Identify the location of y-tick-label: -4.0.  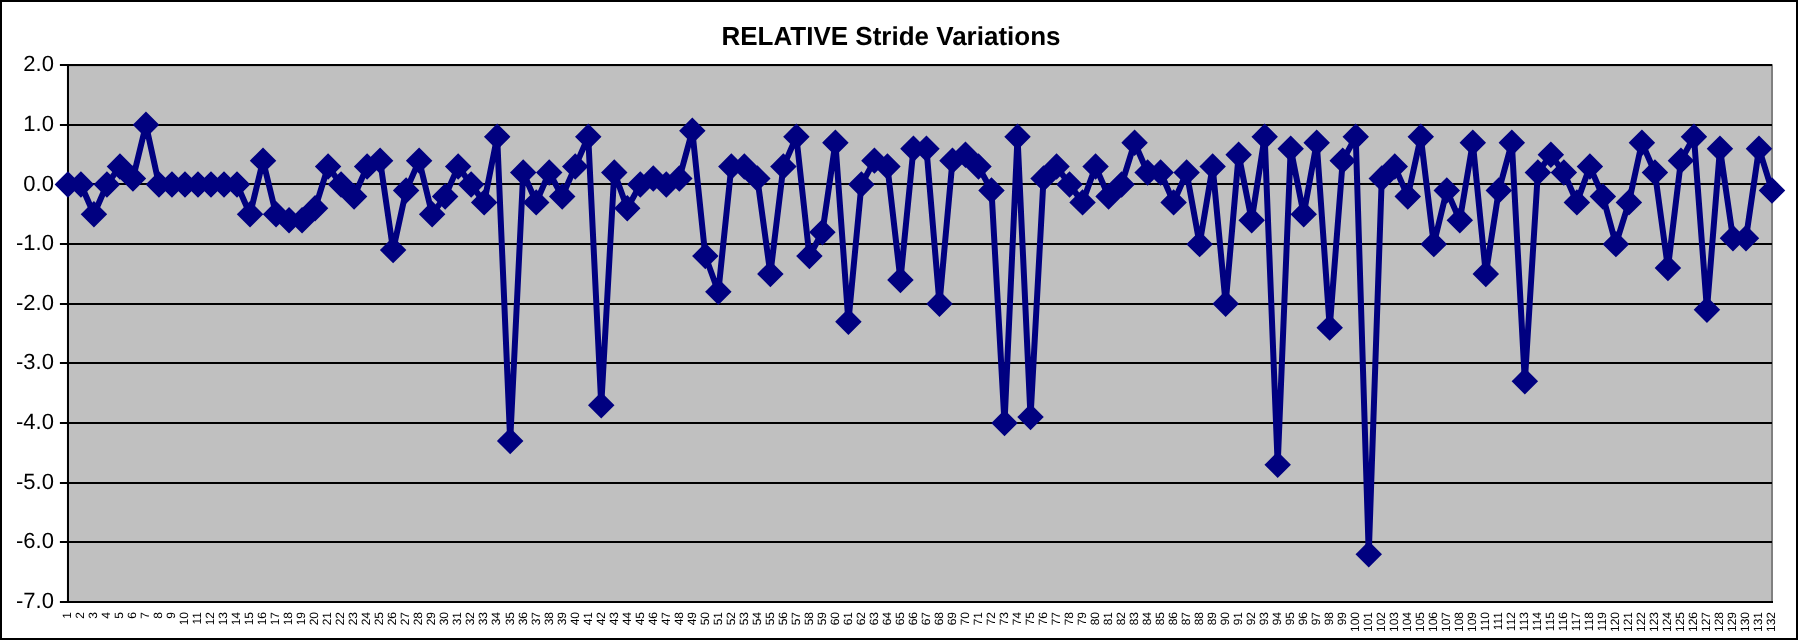
(34, 423).